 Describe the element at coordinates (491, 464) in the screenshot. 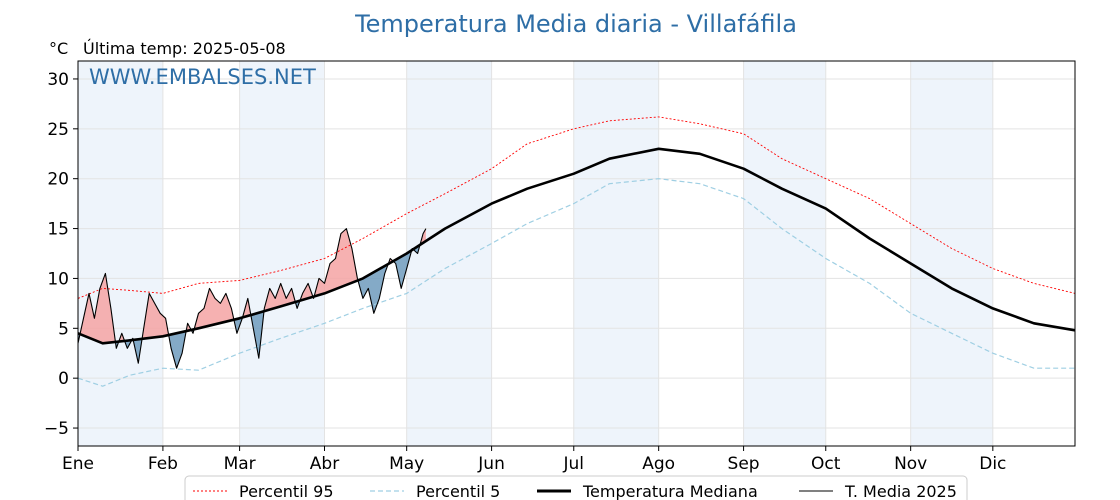

I see `x-tick-label: Jun` at that location.